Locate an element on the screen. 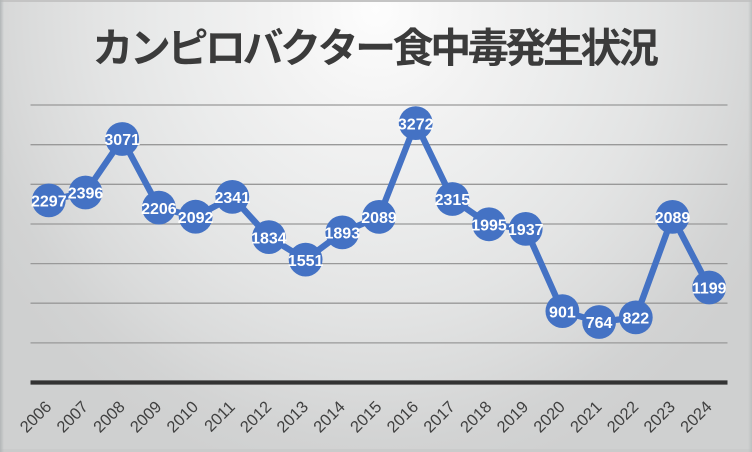 This screenshot has height=452, width=752. svg-text: 2297 is located at coordinates (49, 202).